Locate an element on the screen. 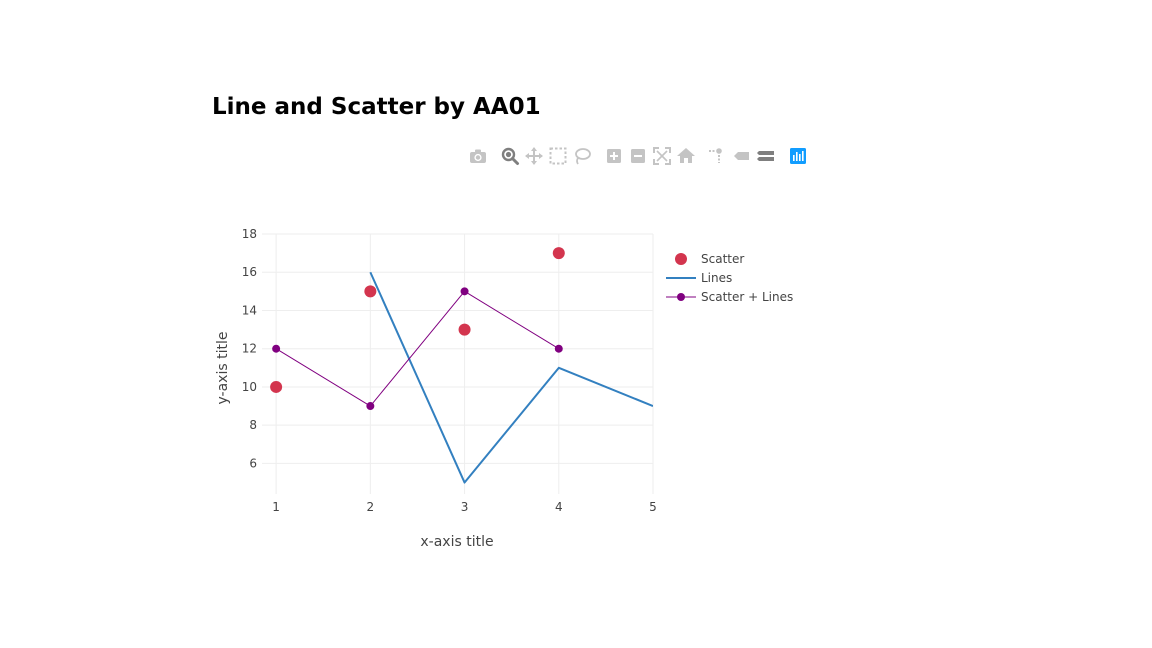 This screenshot has height=648, width=1152. lasso-icon is located at coordinates (583, 156).